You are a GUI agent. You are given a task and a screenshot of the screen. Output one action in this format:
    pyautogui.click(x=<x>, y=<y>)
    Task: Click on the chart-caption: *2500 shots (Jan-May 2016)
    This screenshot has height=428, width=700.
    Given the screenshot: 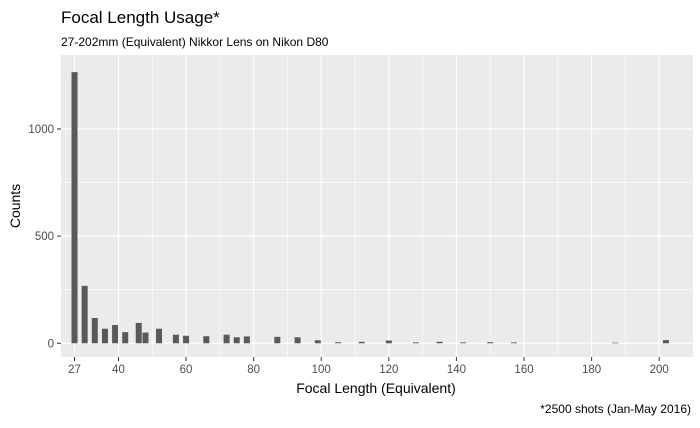 What is the action you would take?
    pyautogui.click(x=615, y=409)
    